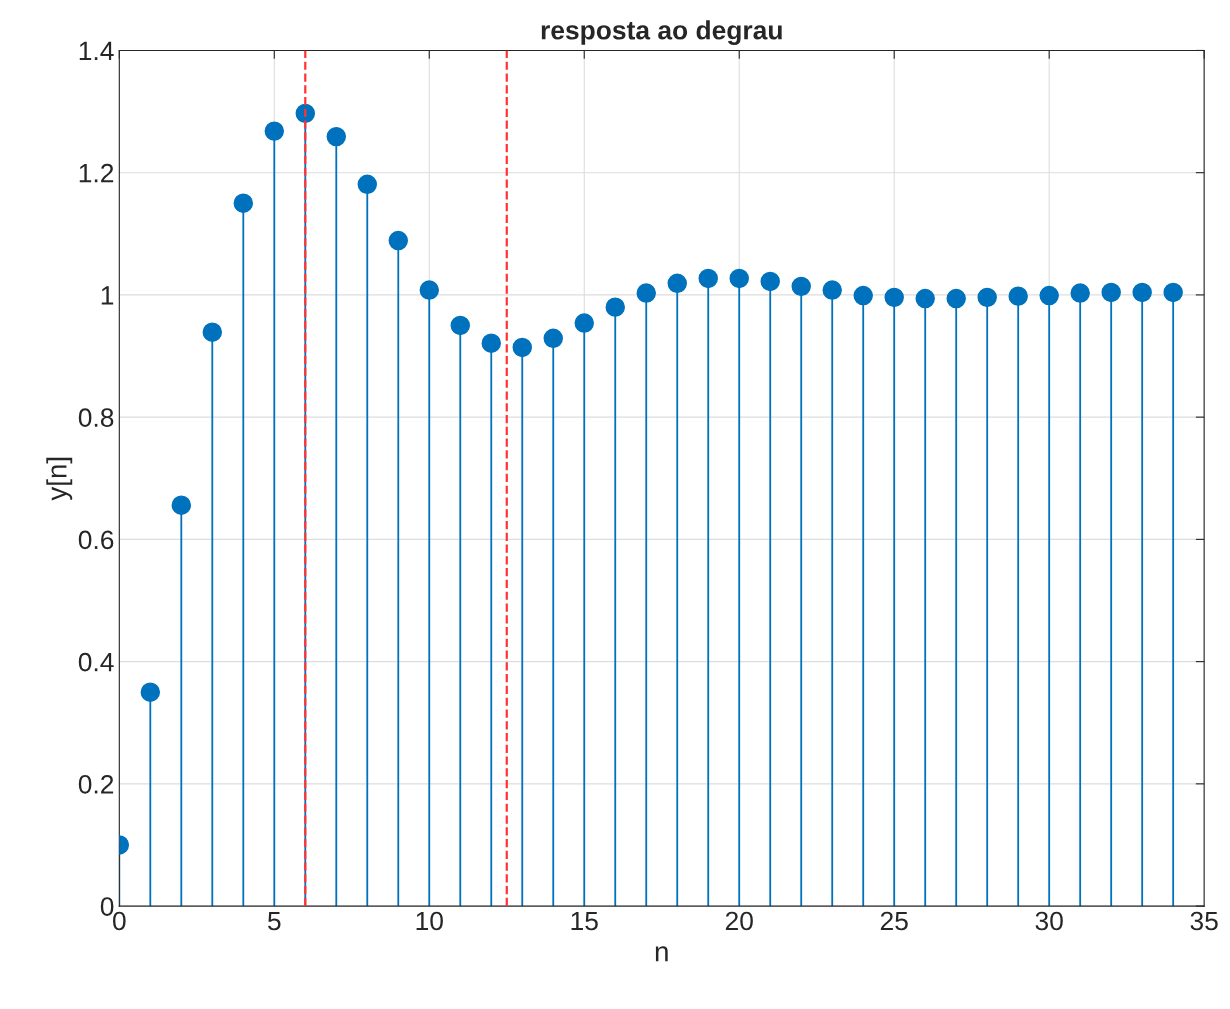 Image resolution: width=1230 pixels, height=1009 pixels. What do you see at coordinates (96, 417) in the screenshot?
I see `y-tick-label: 0.8` at bounding box center [96, 417].